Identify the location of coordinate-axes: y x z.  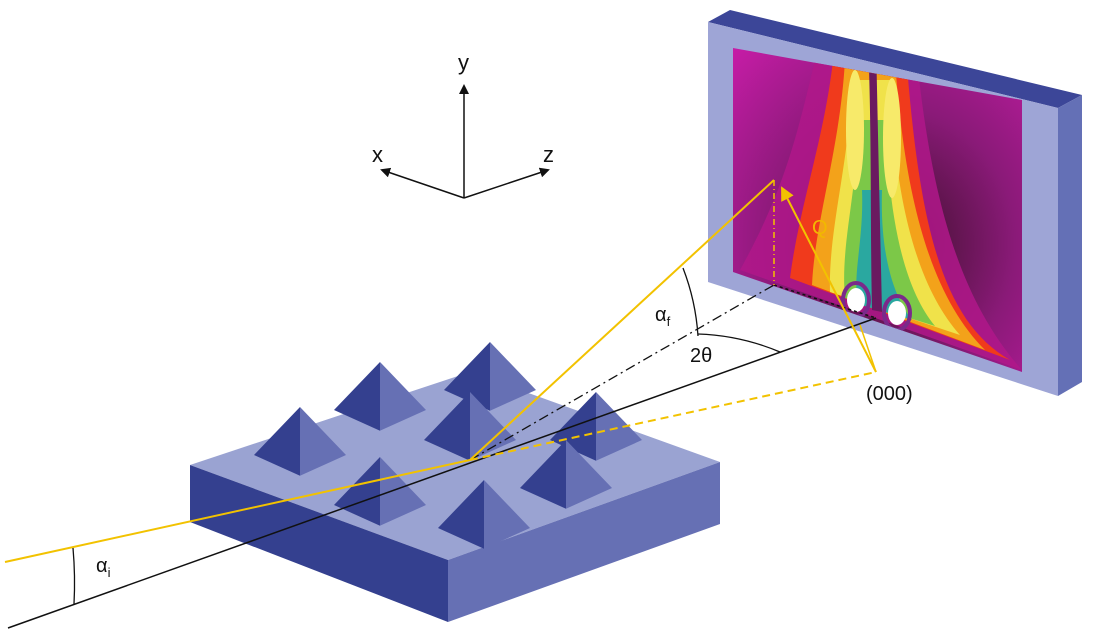
(463, 124).